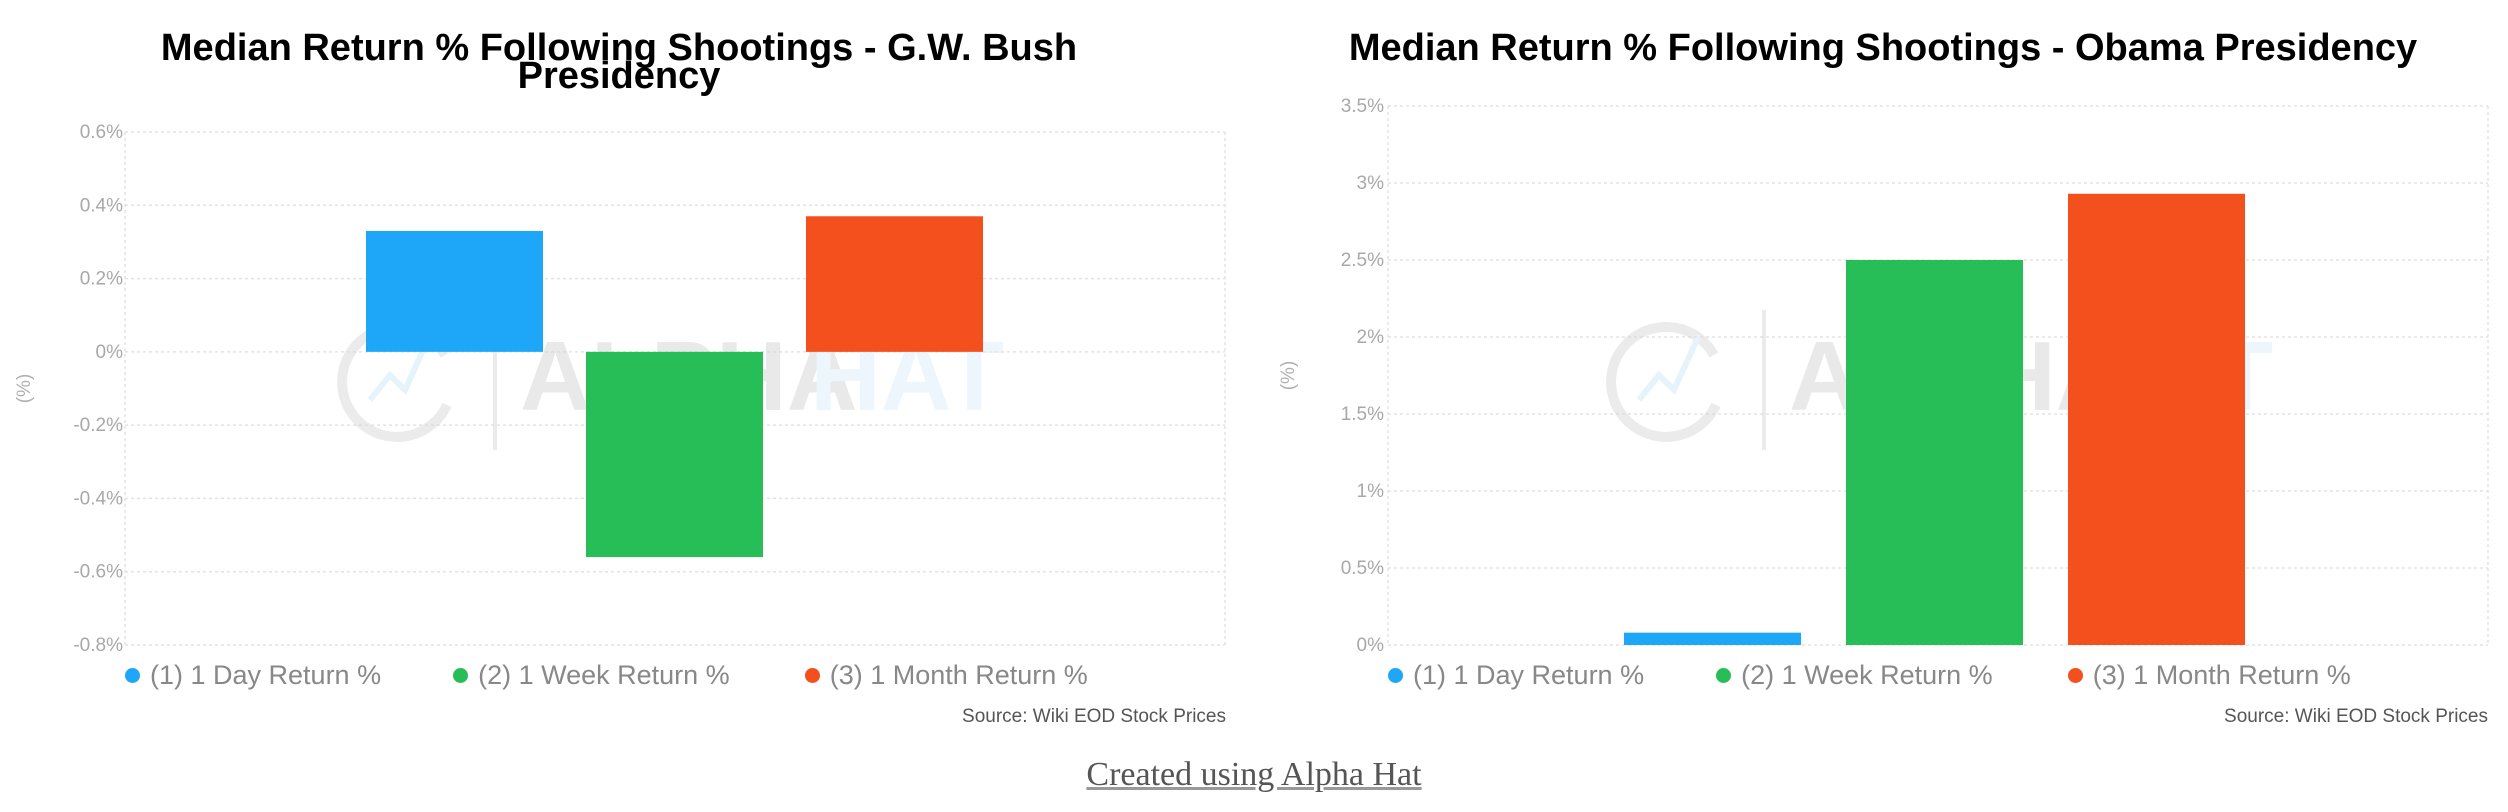 This screenshot has height=812, width=2508. I want to click on y-tick-label: 0.6%, so click(101, 132).